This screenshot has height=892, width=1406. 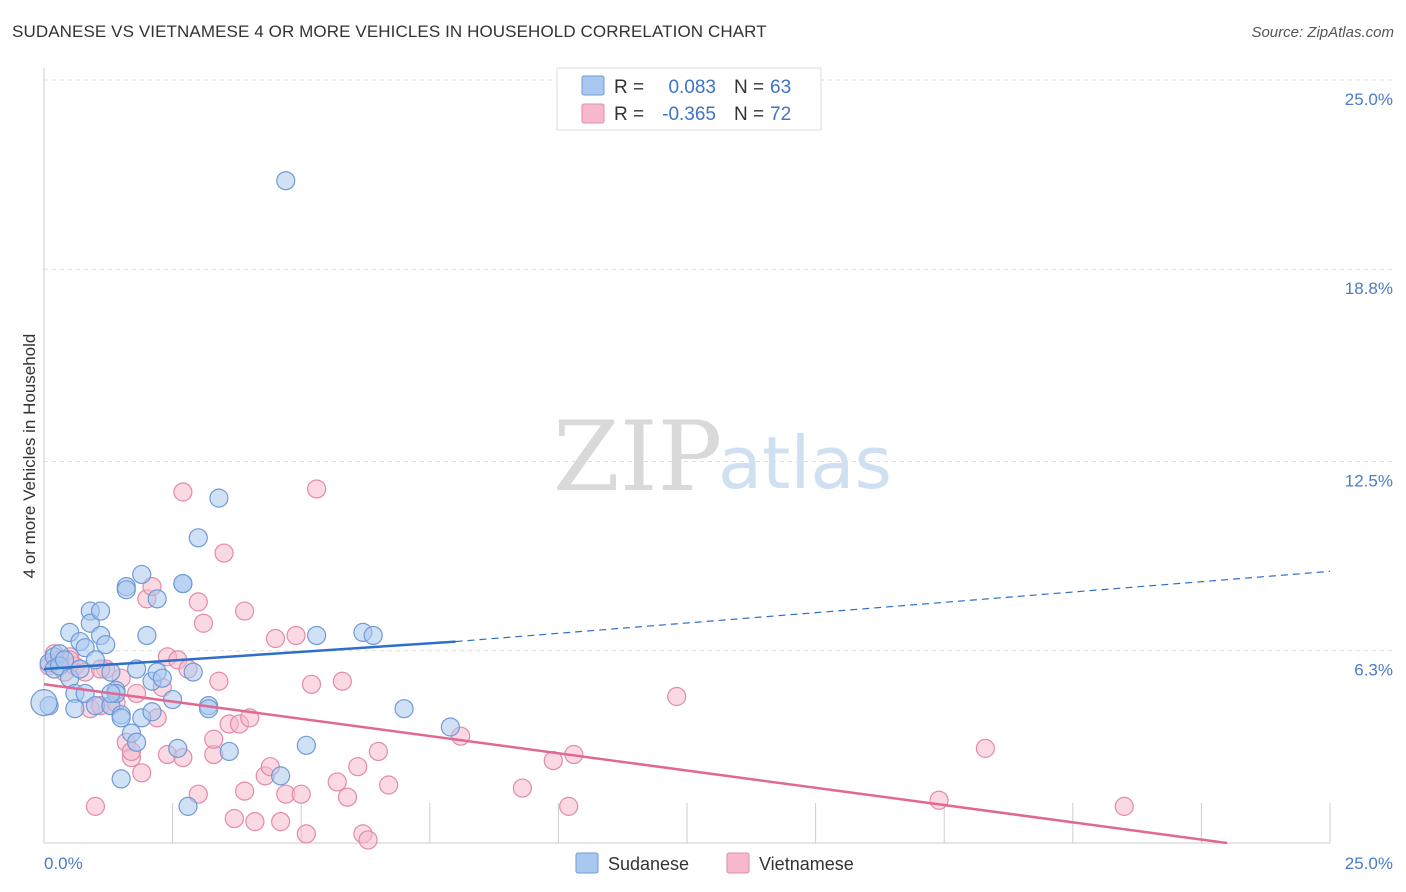 I want to click on bottom-legend-label-sudanese: Sudanese, so click(x=648, y=864).